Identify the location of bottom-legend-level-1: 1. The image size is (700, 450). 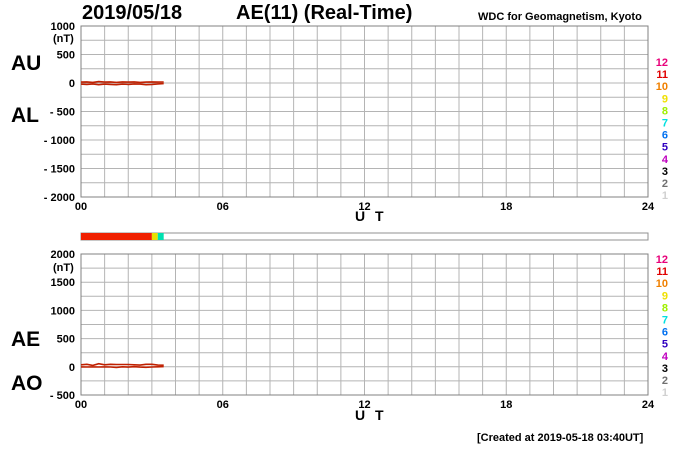
(665, 393).